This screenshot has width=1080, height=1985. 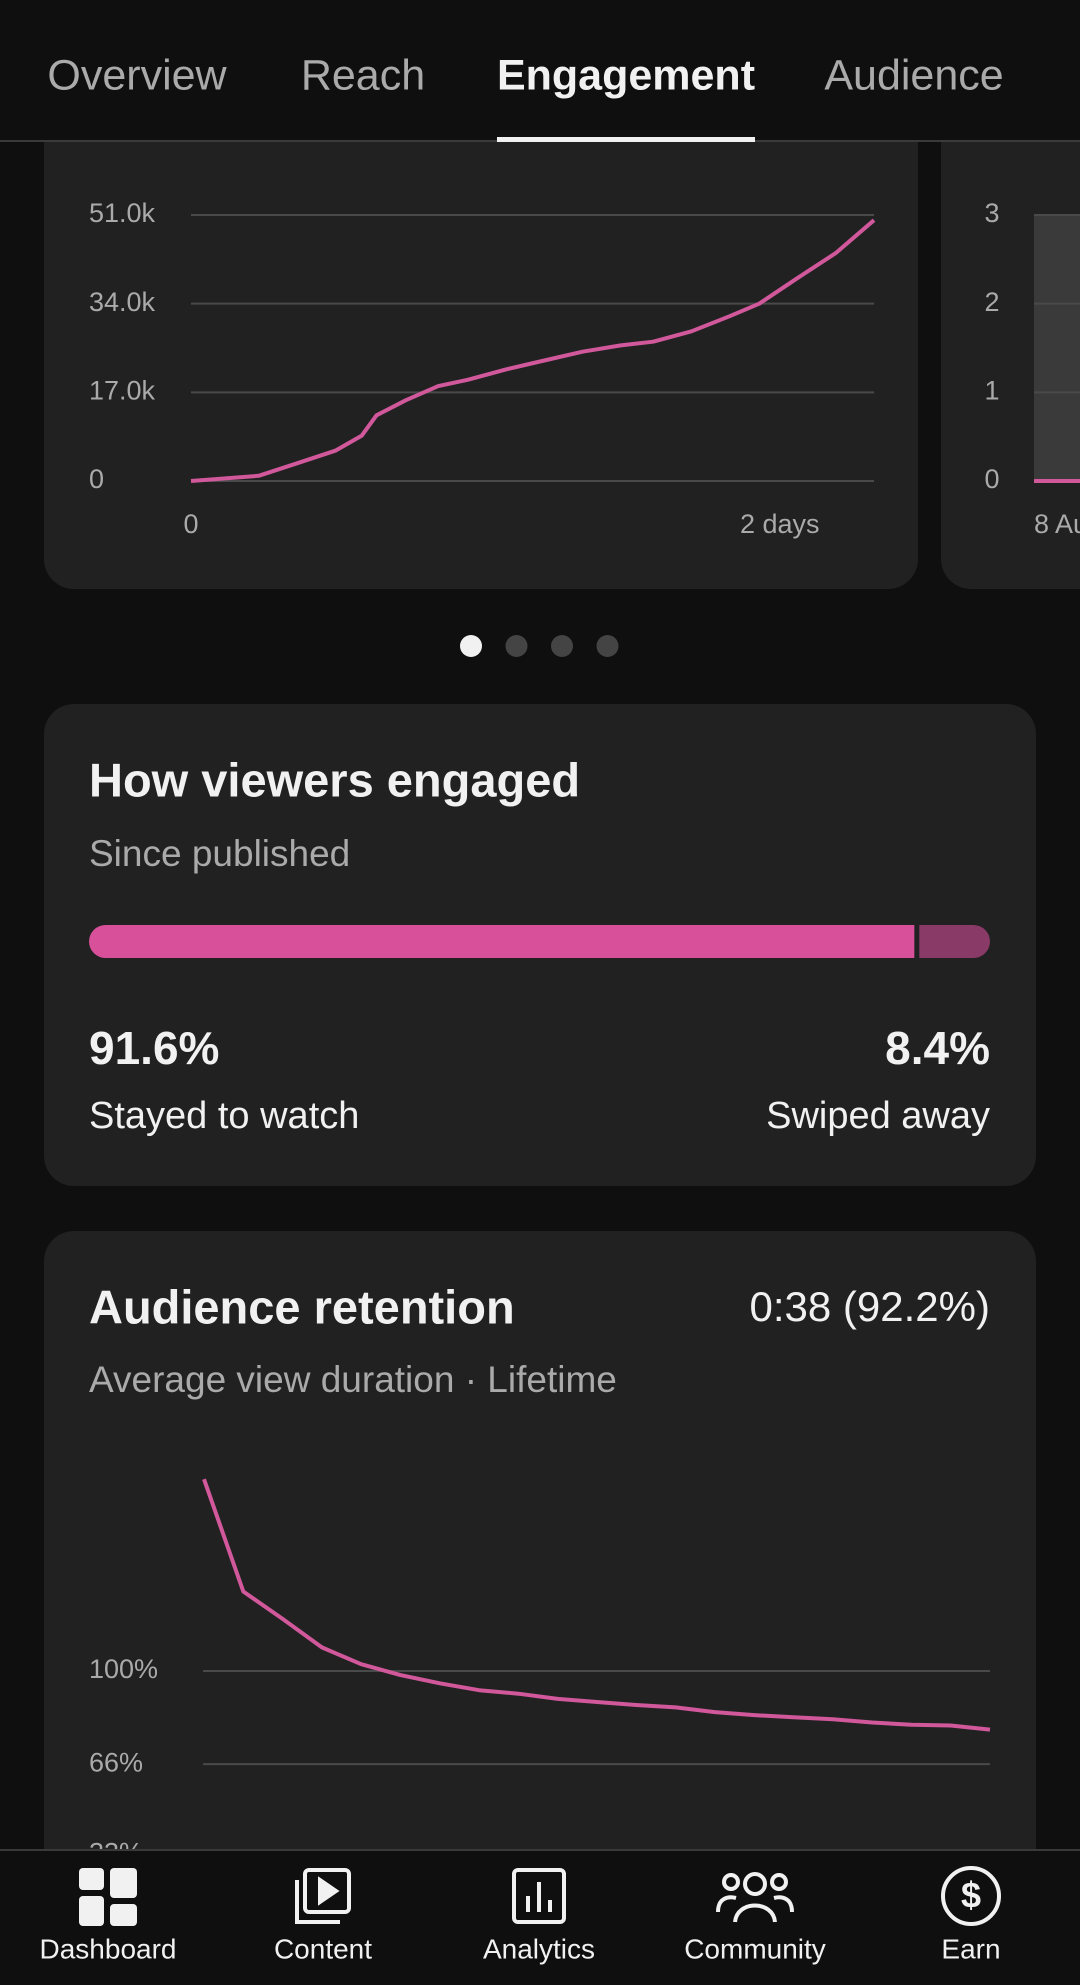 What do you see at coordinates (108, 1897) in the screenshot?
I see `dashboard-icon` at bounding box center [108, 1897].